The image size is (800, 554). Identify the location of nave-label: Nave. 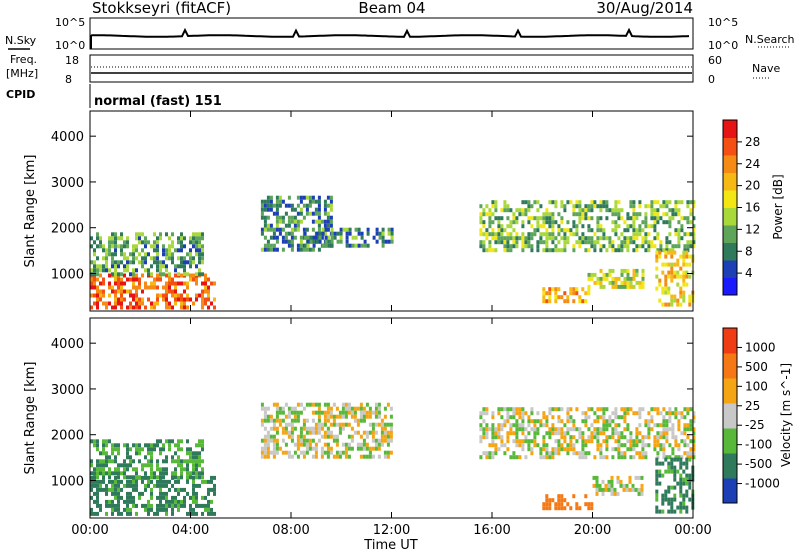
(766, 68).